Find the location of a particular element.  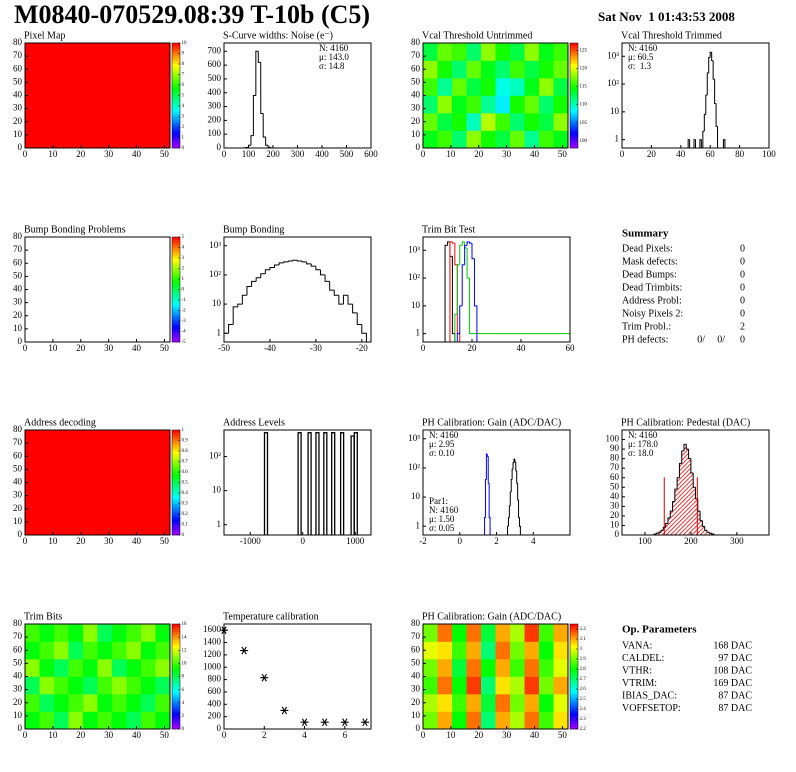

x-tick-label: 10 is located at coordinates (53, 735).